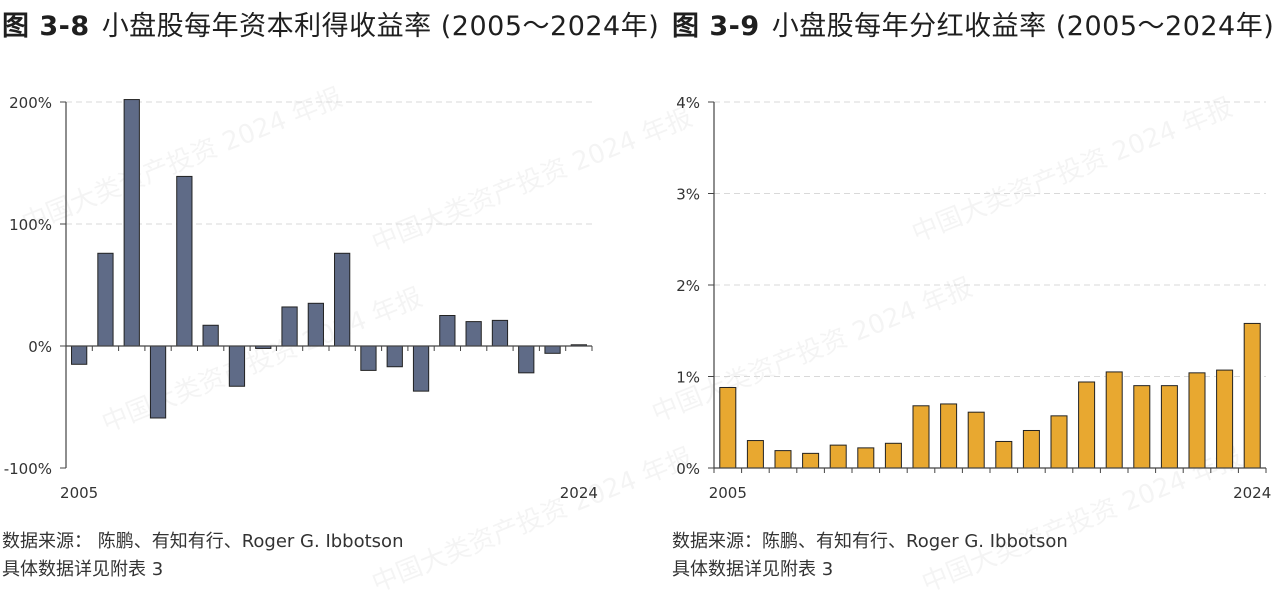 The width and height of the screenshot is (1280, 600). I want to click on y-tick-label: 200%, so click(30, 103).